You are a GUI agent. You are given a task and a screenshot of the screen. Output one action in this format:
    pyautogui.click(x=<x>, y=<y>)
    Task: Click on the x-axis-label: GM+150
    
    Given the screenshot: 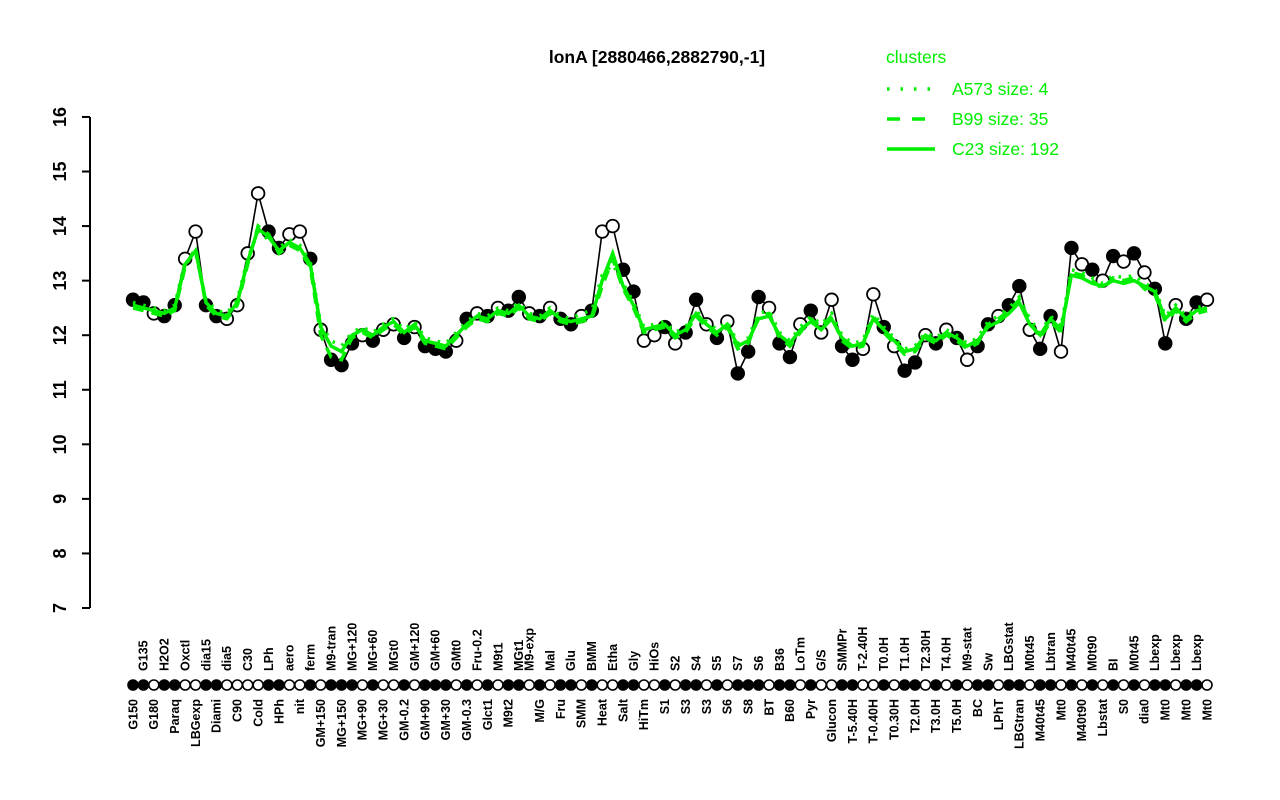 What is the action you would take?
    pyautogui.click(x=321, y=723)
    